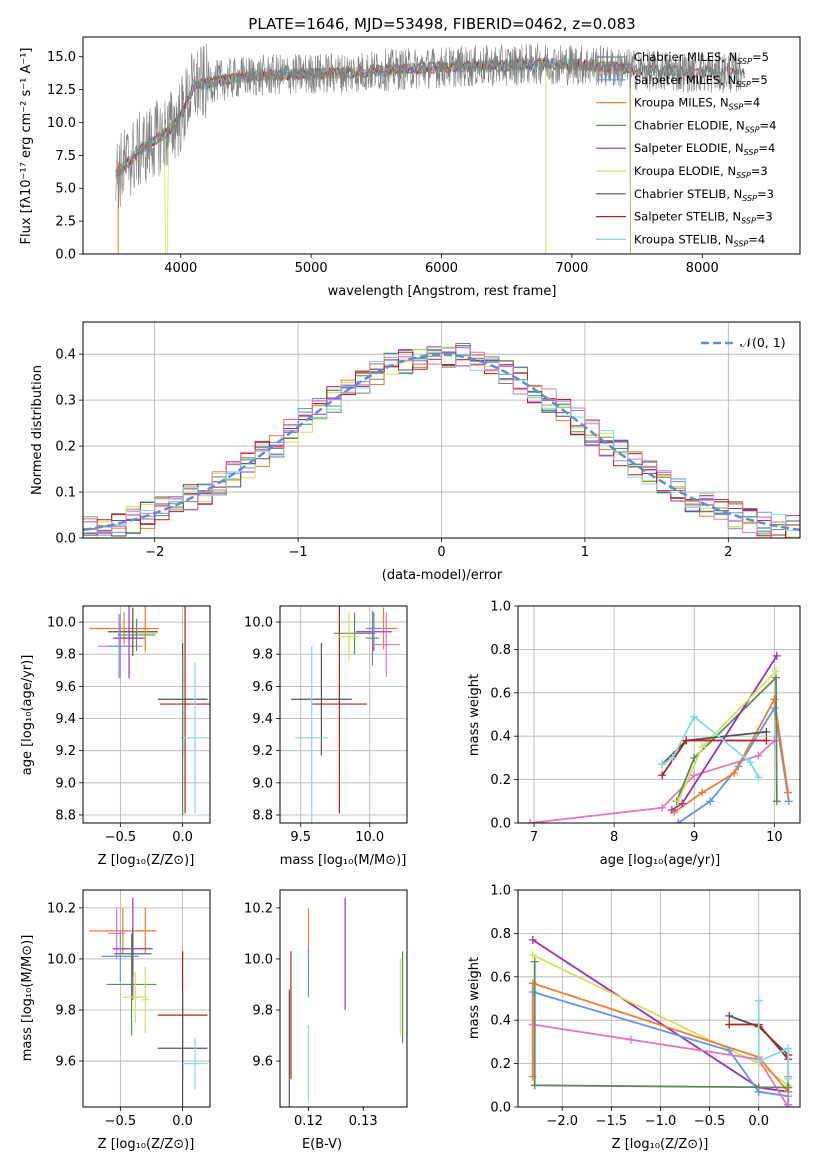 This screenshot has height=1174, width=819. I want to click on mass_vs_z-axes: −0.5 0.0 9.6 9.8 10.0 10.2, so click(128, 1009).